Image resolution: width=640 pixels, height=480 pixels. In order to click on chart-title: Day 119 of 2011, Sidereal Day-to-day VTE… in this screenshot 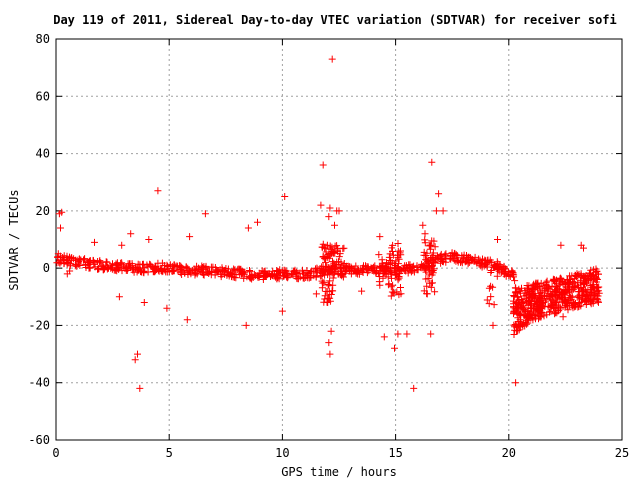, I will do `click(335, 20)`.